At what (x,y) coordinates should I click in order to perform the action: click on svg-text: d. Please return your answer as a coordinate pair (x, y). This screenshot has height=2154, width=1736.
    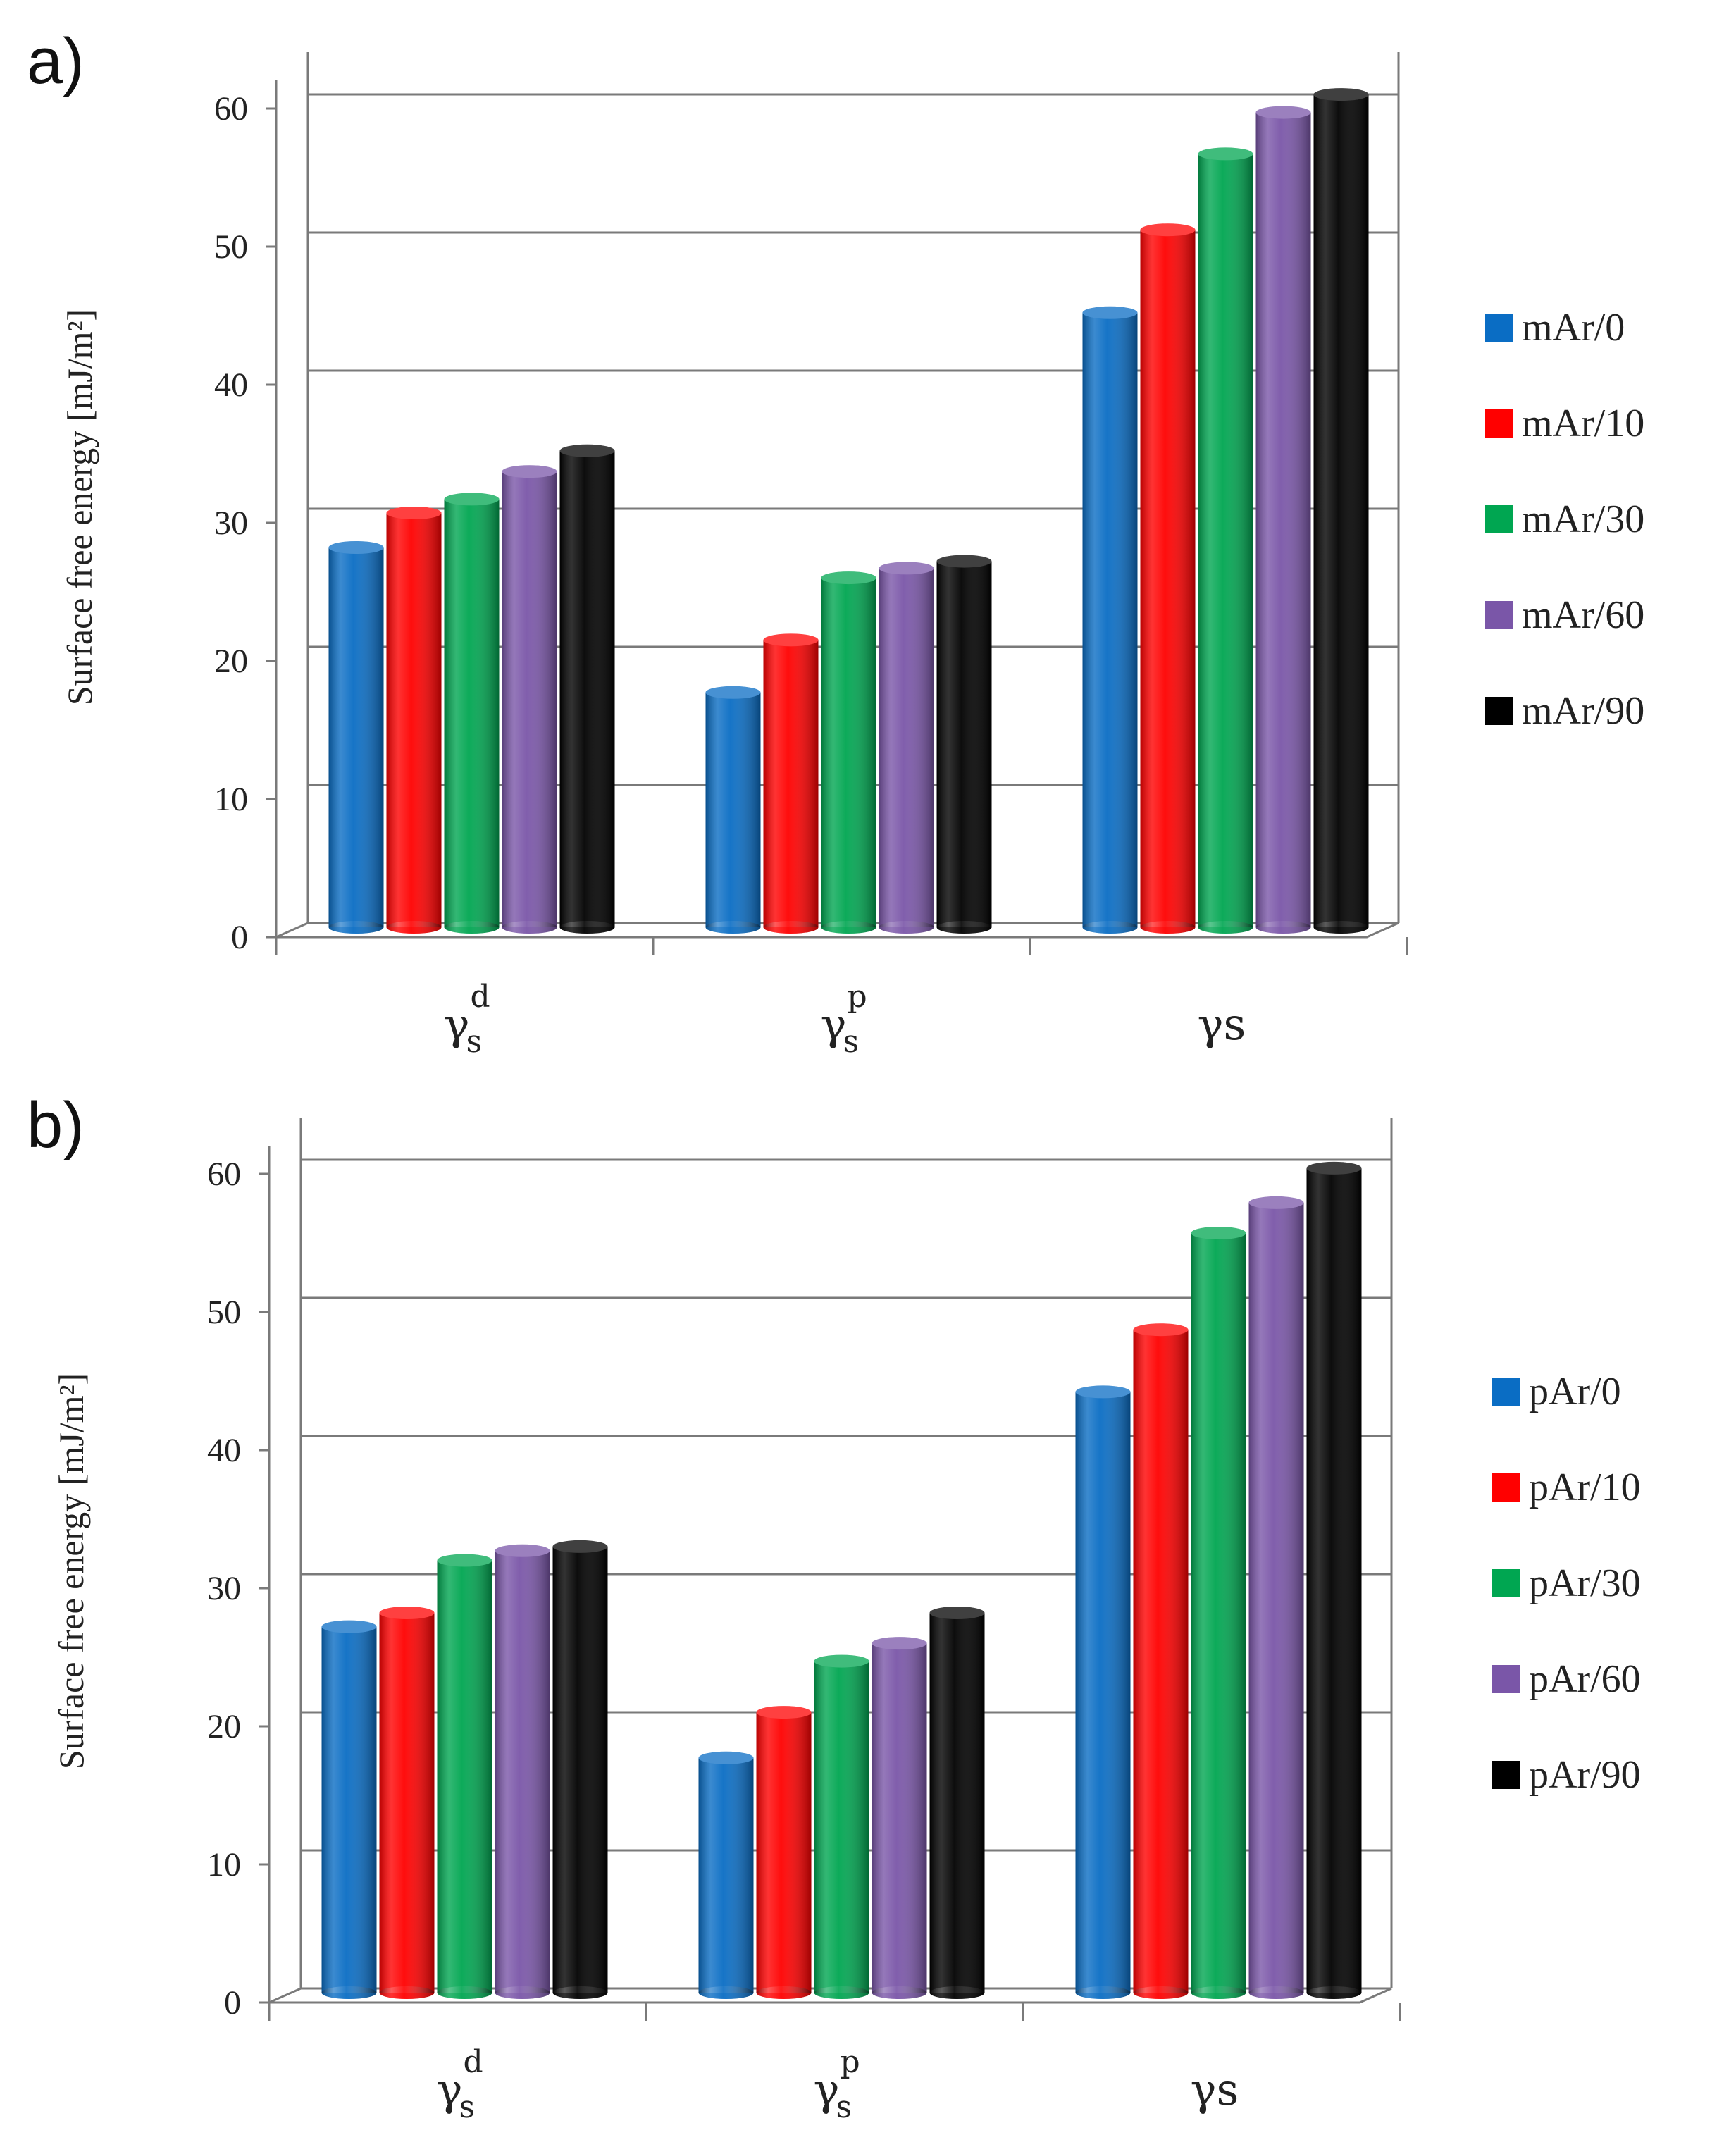
    Looking at the image, I should click on (474, 2062).